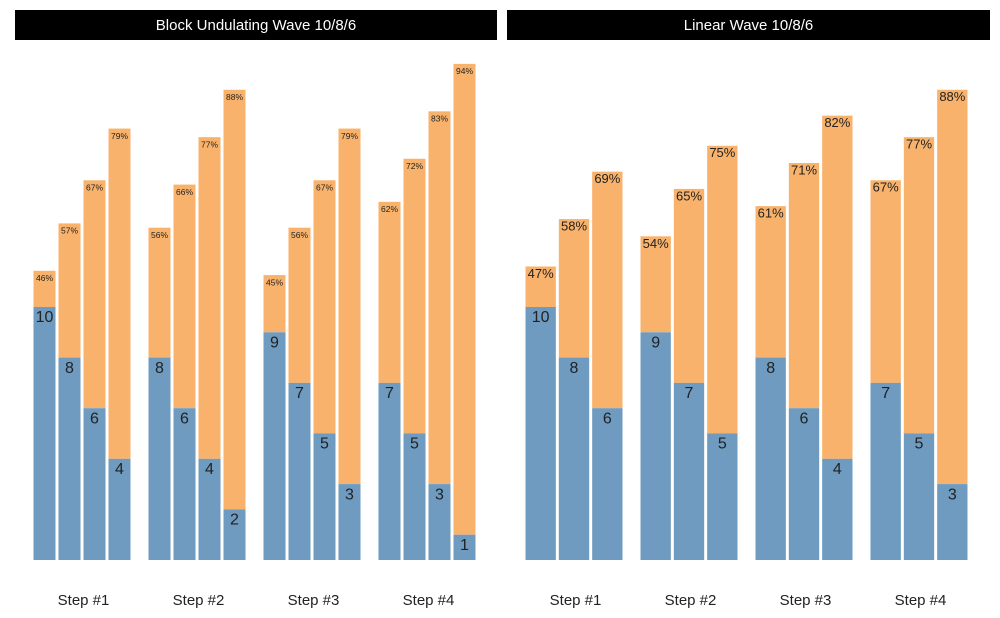 Image resolution: width=1000 pixels, height=618 pixels. What do you see at coordinates (274, 282) in the screenshot?
I see `data-label: 45%` at bounding box center [274, 282].